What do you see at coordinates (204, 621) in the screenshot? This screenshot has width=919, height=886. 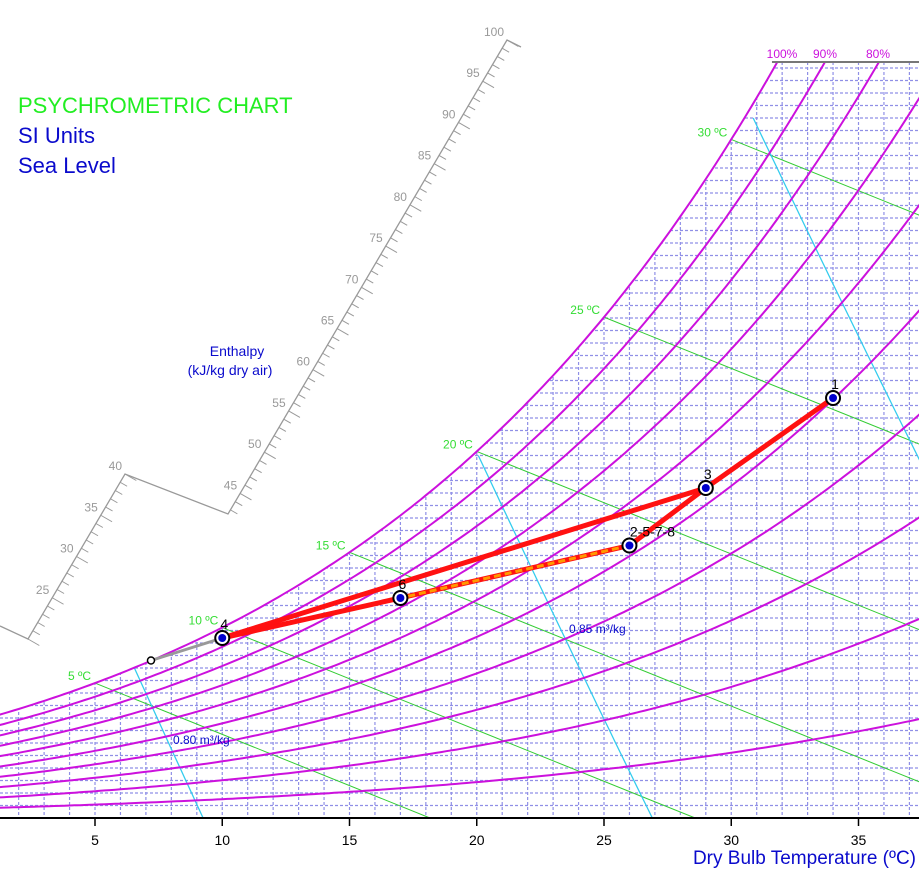 I see `wet-bulb-label-10: 10 ºC` at bounding box center [204, 621].